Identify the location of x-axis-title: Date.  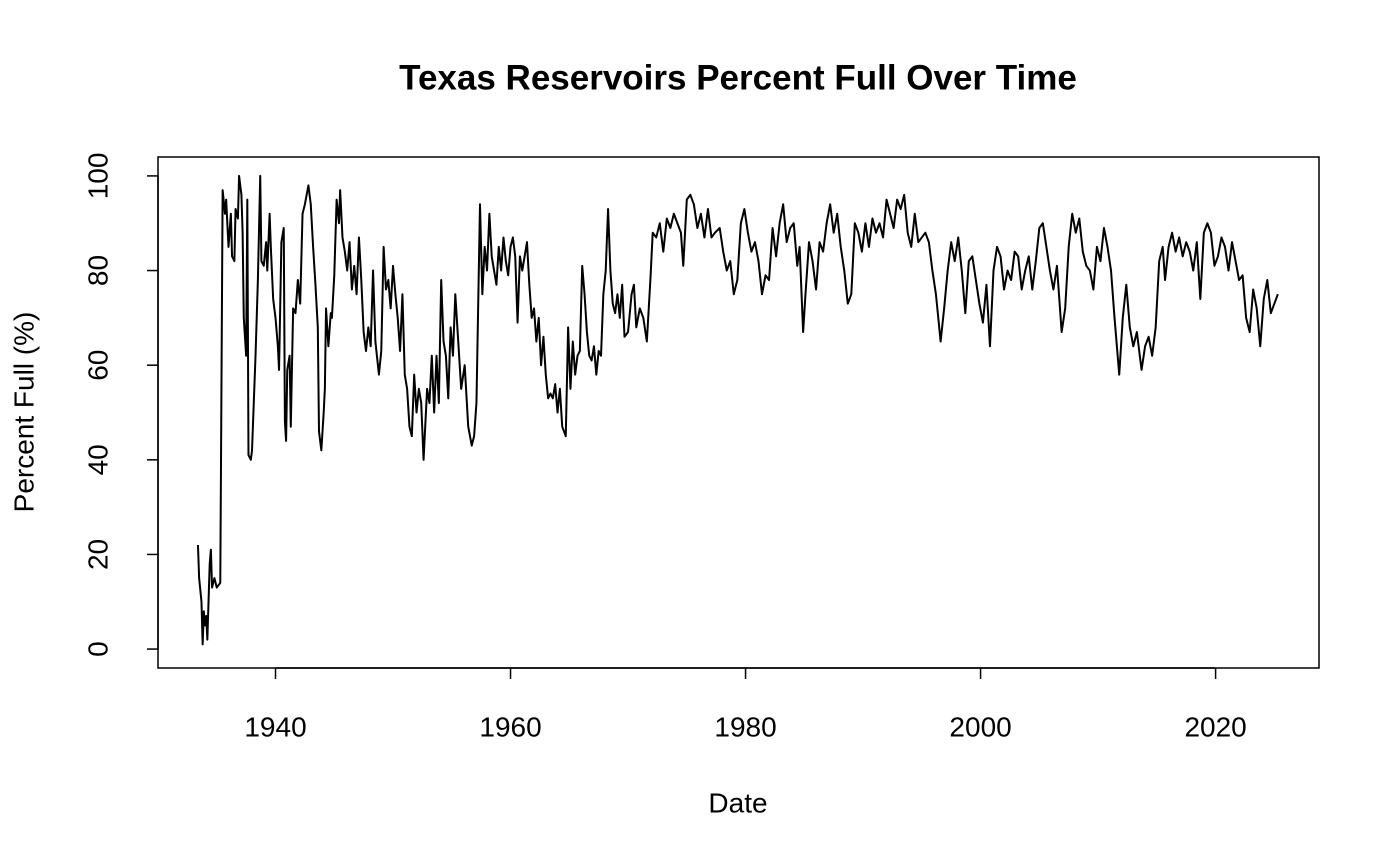
(737, 802).